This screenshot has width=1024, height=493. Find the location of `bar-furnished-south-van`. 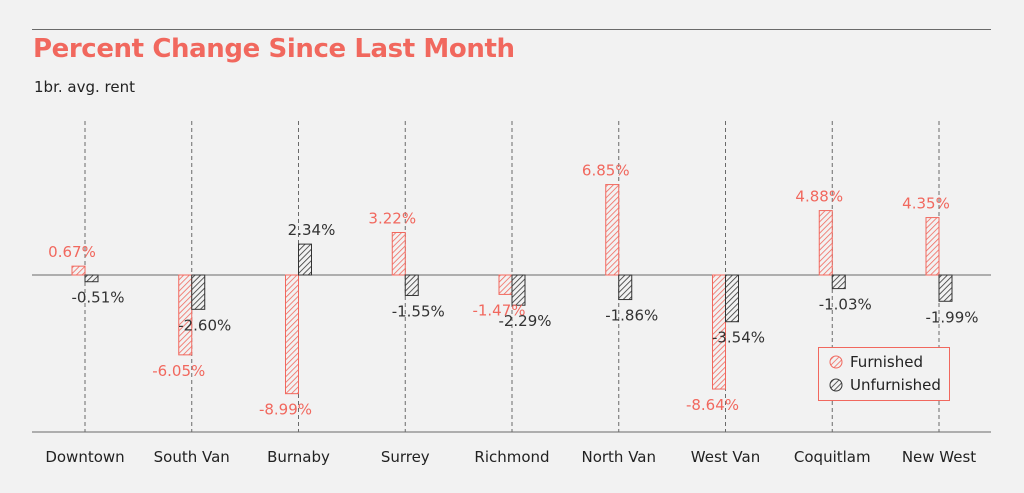

bar-furnished-south-van is located at coordinates (185, 315).